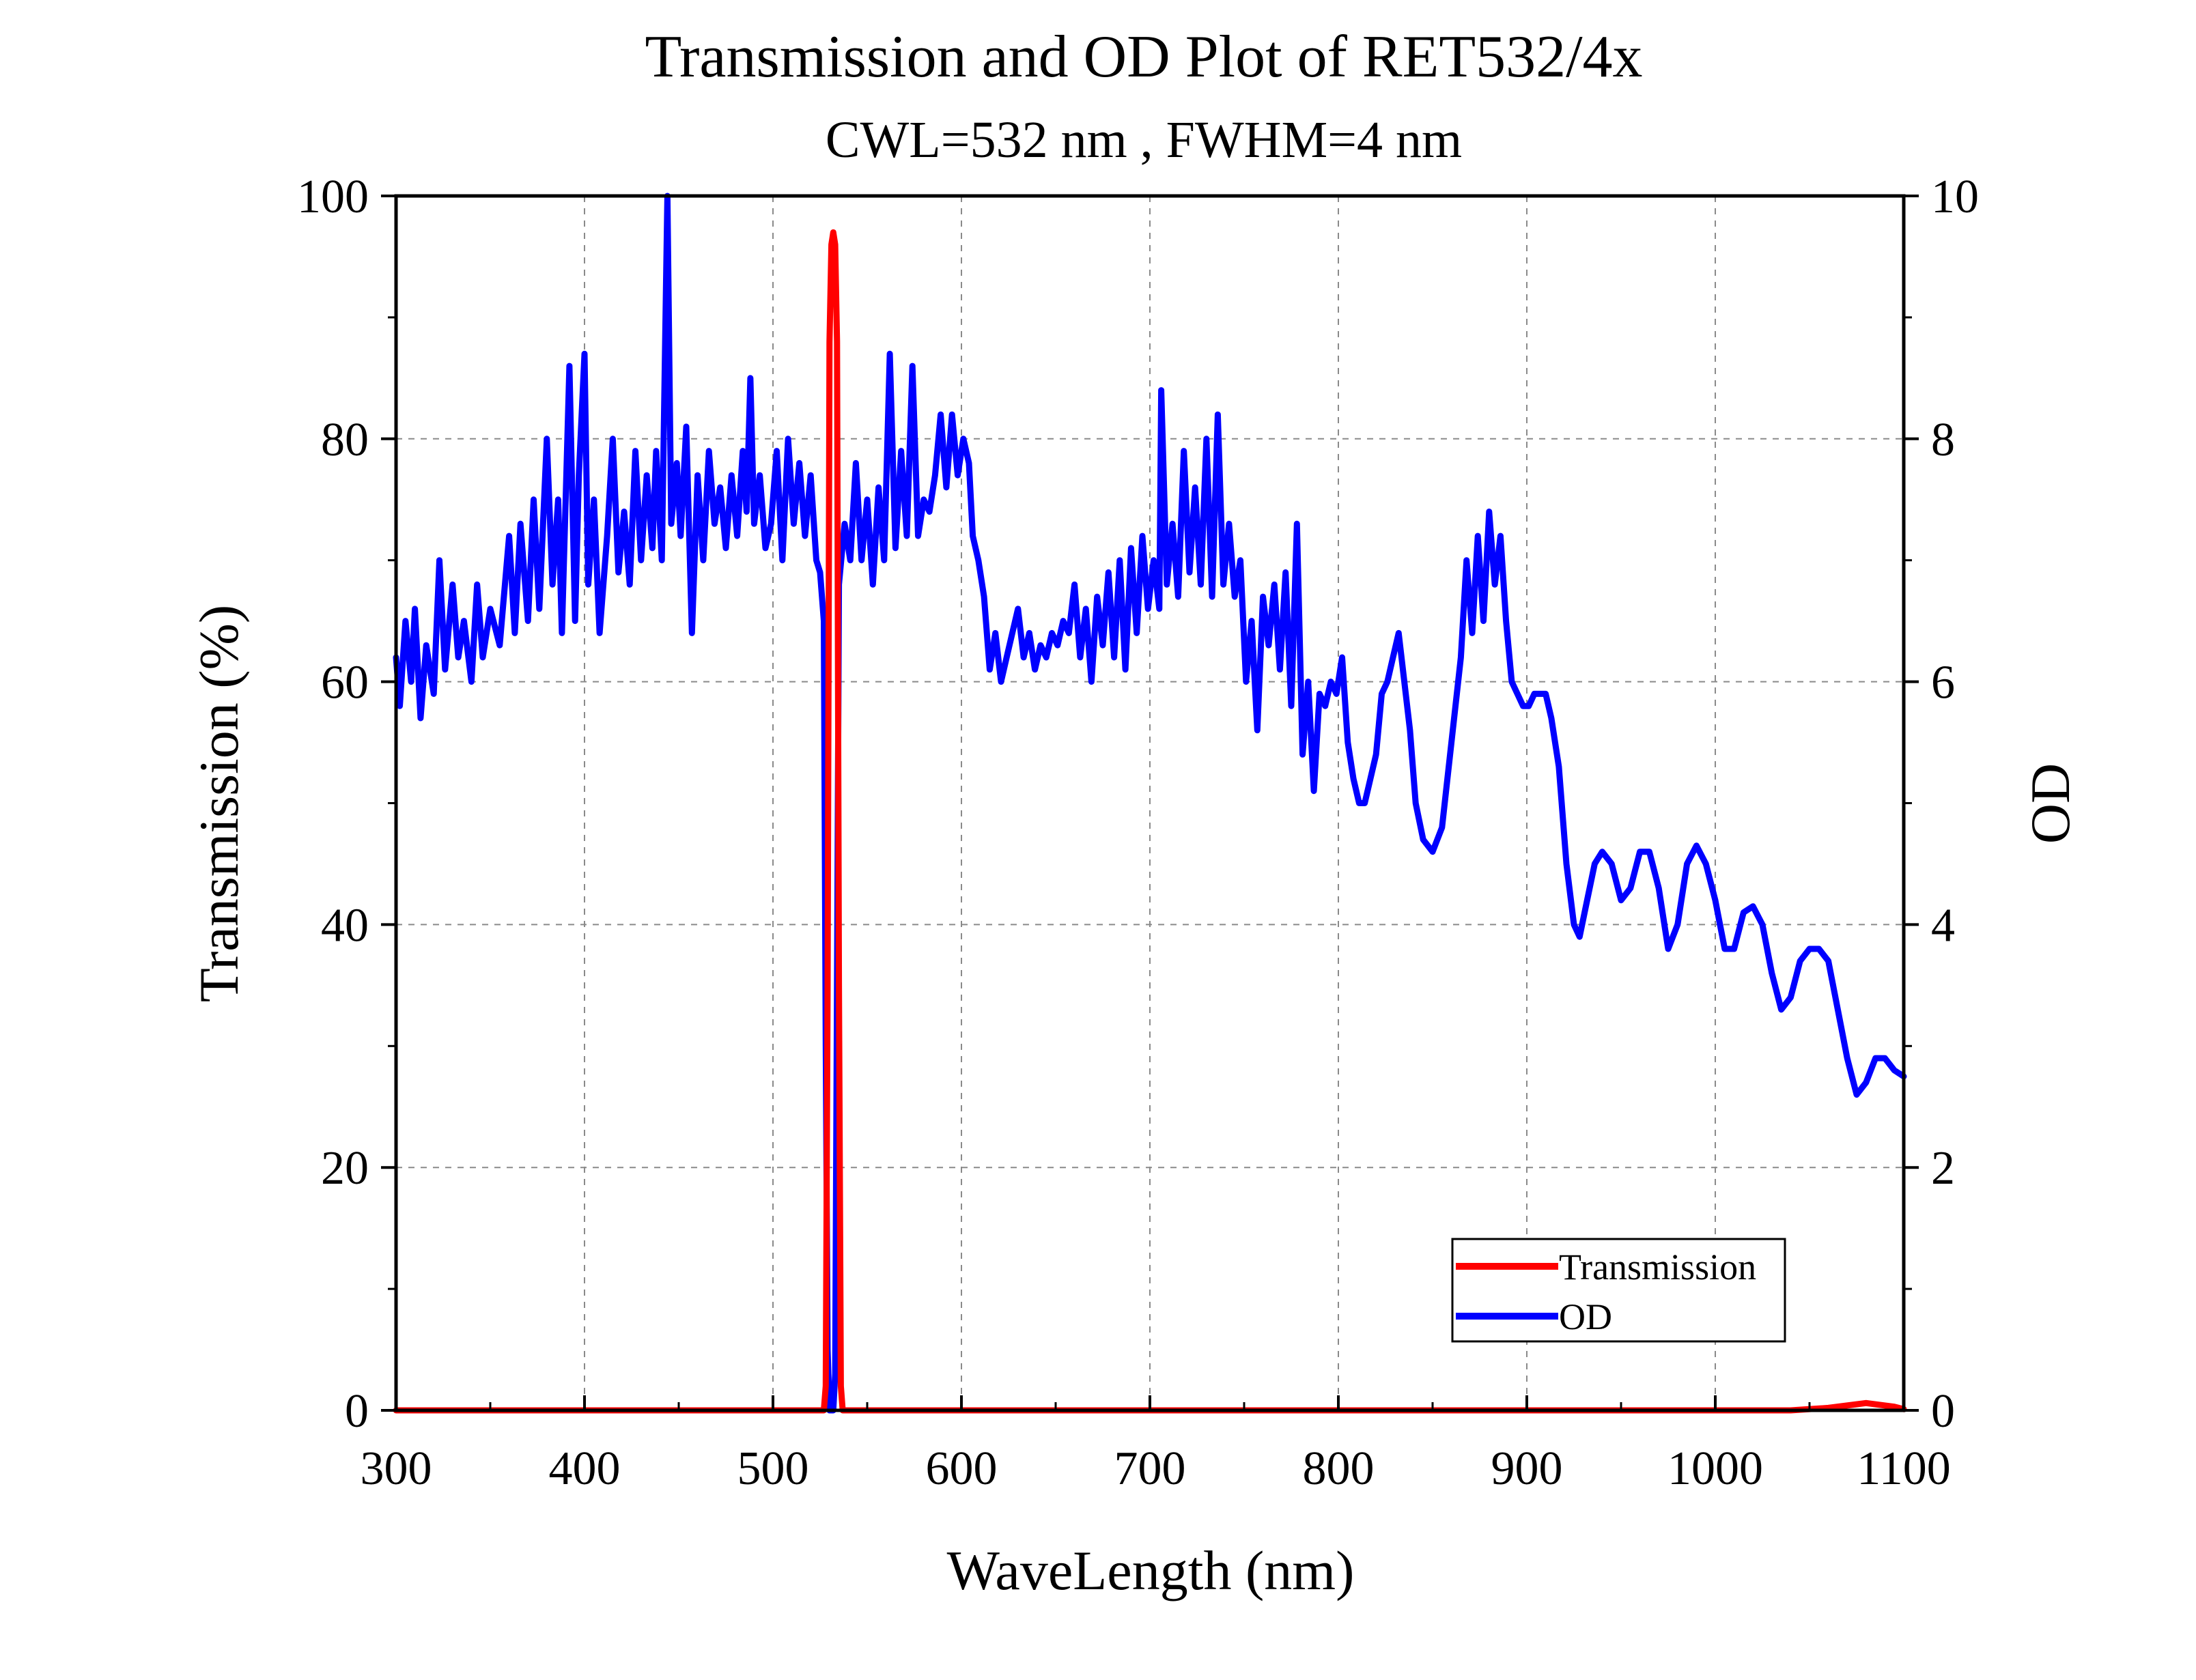  I want to click on y-right-tick-label: 0, so click(1943, 1411).